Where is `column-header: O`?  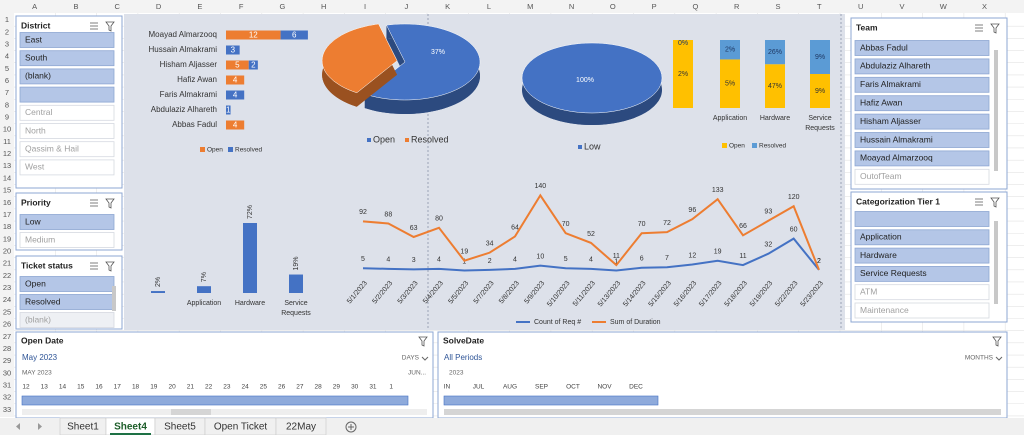
column-header: O is located at coordinates (613, 6).